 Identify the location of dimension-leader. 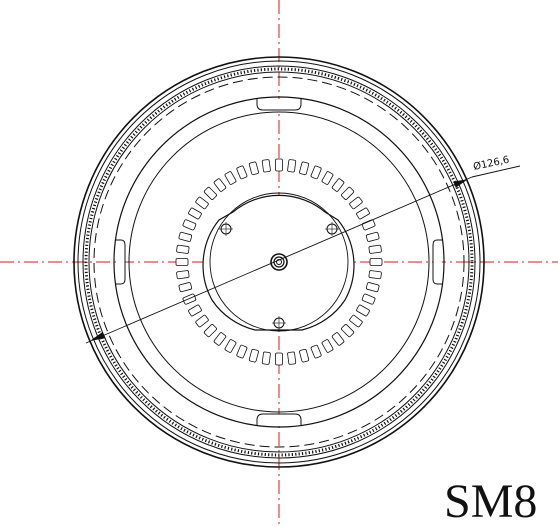
(496, 171).